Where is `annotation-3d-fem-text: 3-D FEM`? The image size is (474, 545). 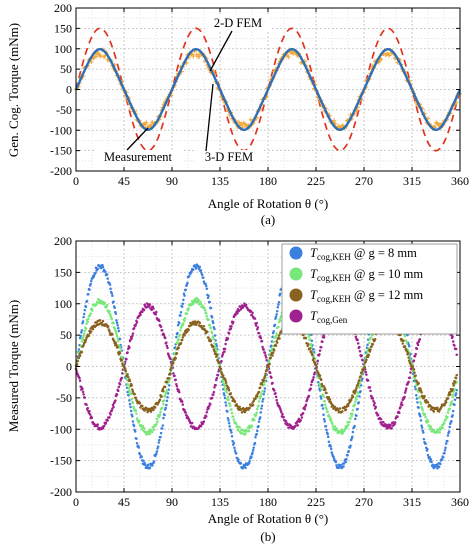 annotation-3d-fem-text: 3-D FEM is located at coordinates (229, 157).